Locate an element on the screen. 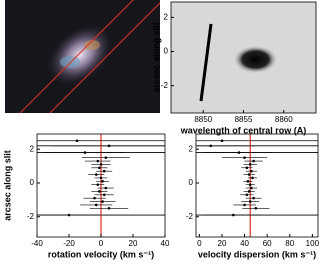  x-tick-label: -40 is located at coordinates (37, 243).